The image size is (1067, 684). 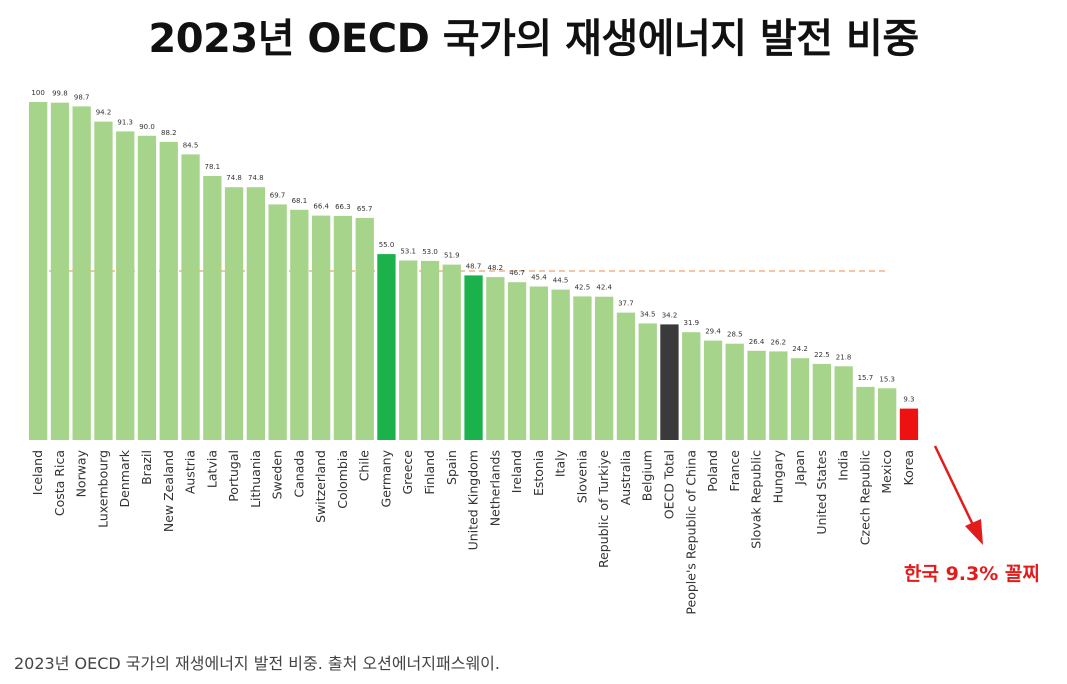 What do you see at coordinates (212, 308) in the screenshot?
I see `bar-latvia` at bounding box center [212, 308].